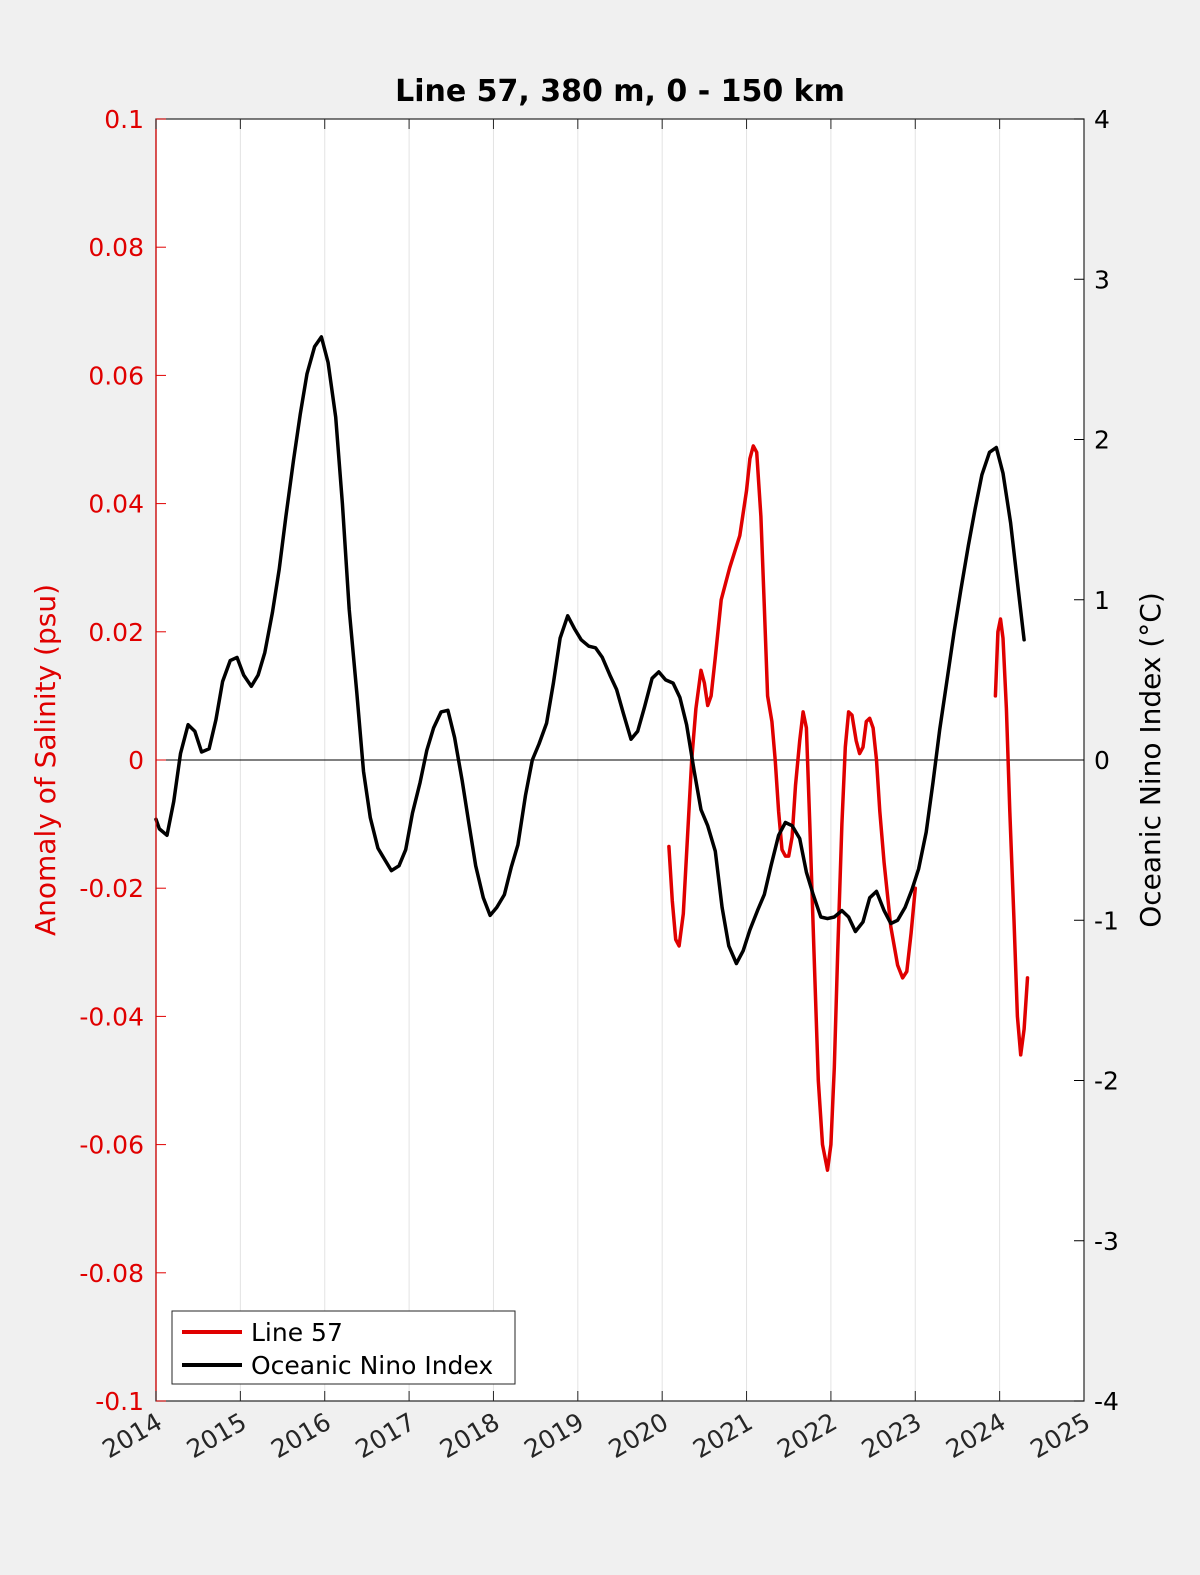  What do you see at coordinates (1102, 279) in the screenshot?
I see `y-right-tick-label: 3` at bounding box center [1102, 279].